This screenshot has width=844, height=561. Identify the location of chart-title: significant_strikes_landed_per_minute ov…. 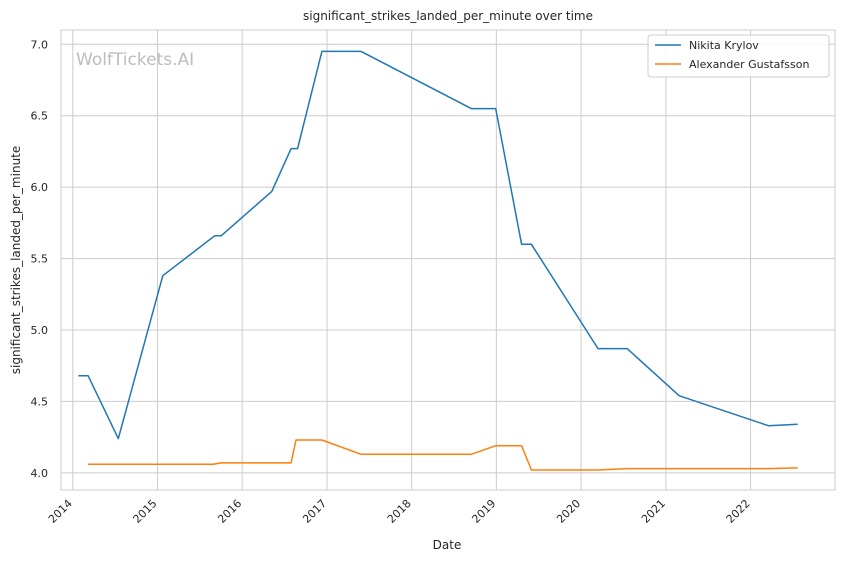
(448, 16).